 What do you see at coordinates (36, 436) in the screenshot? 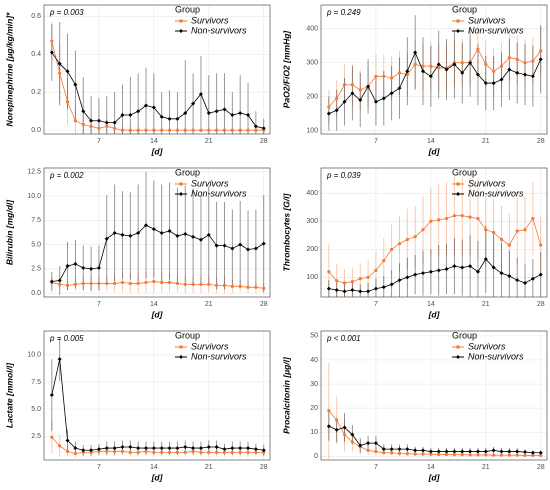
I see `y-tick-label: 2.5` at bounding box center [36, 436].